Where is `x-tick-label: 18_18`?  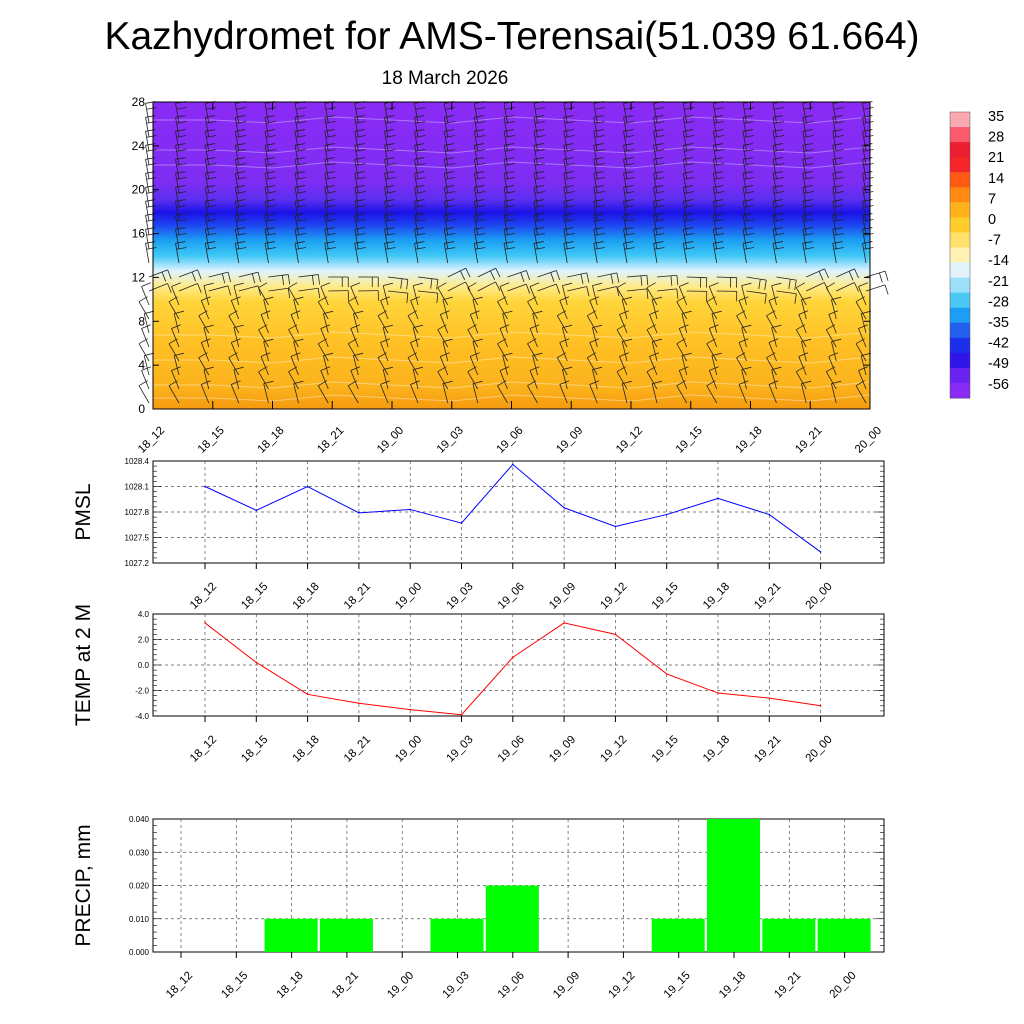 x-tick-label: 18_18 is located at coordinates (306, 596).